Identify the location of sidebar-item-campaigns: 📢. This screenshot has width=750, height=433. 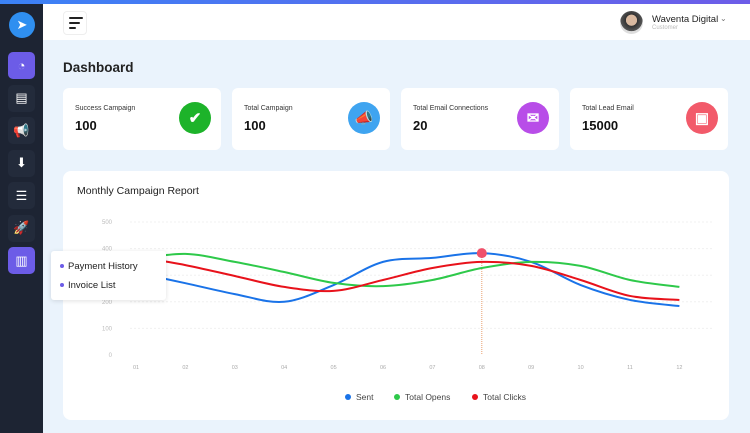
(21, 130).